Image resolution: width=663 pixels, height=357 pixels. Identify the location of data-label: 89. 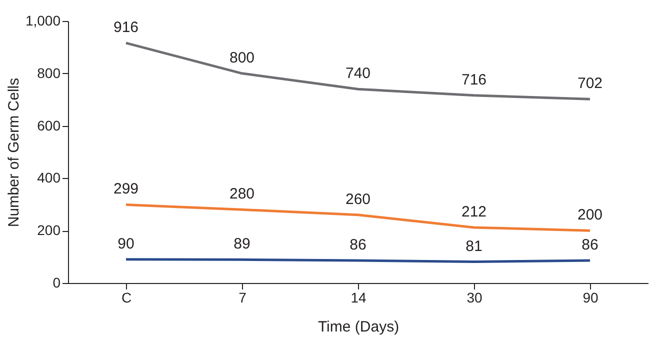
(242, 244).